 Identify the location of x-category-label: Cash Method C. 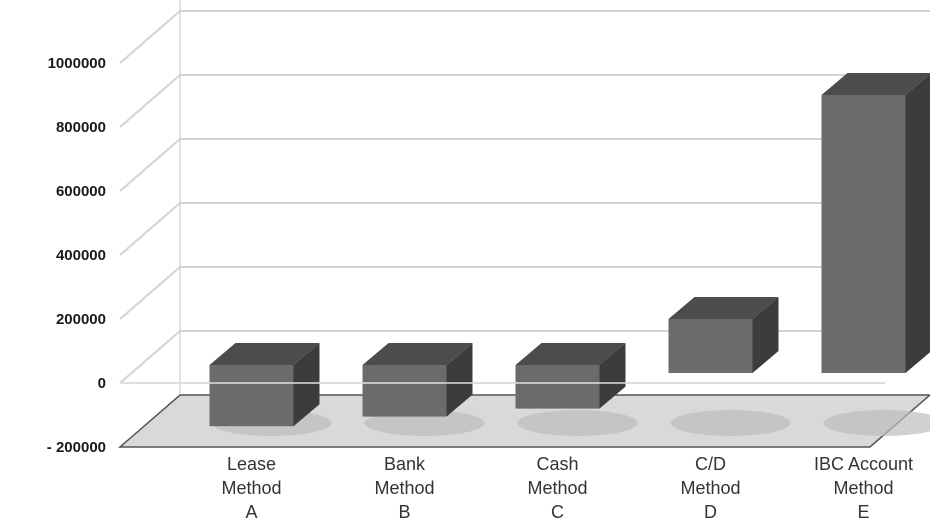
(557, 487).